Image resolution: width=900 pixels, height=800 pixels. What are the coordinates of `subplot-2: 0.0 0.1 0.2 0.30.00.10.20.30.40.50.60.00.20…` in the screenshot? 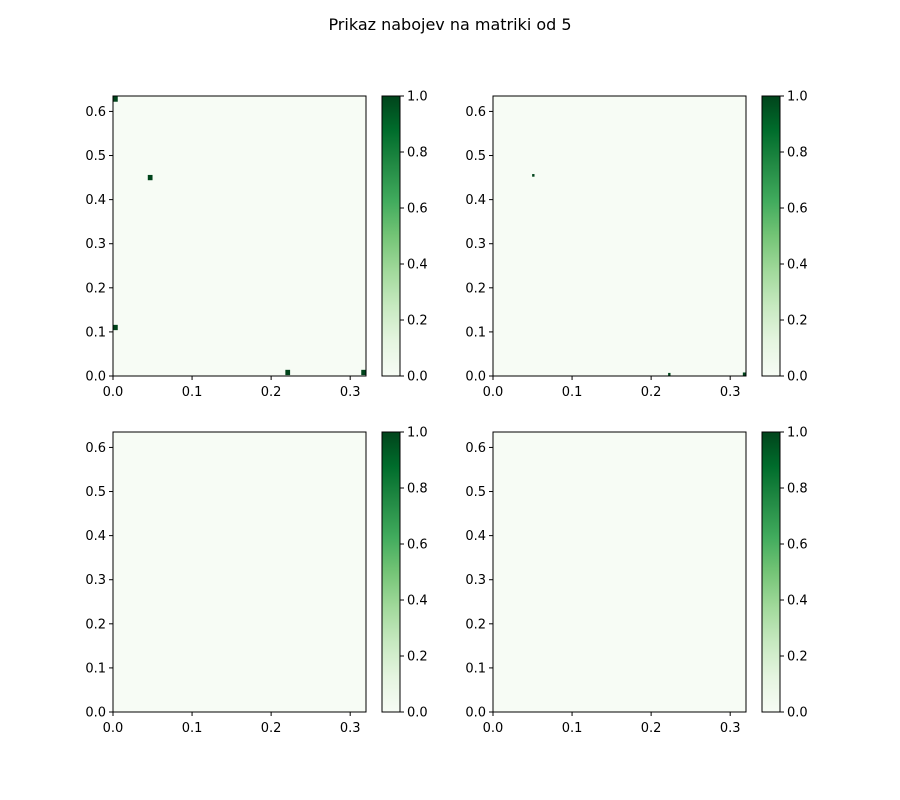 It's located at (636, 245).